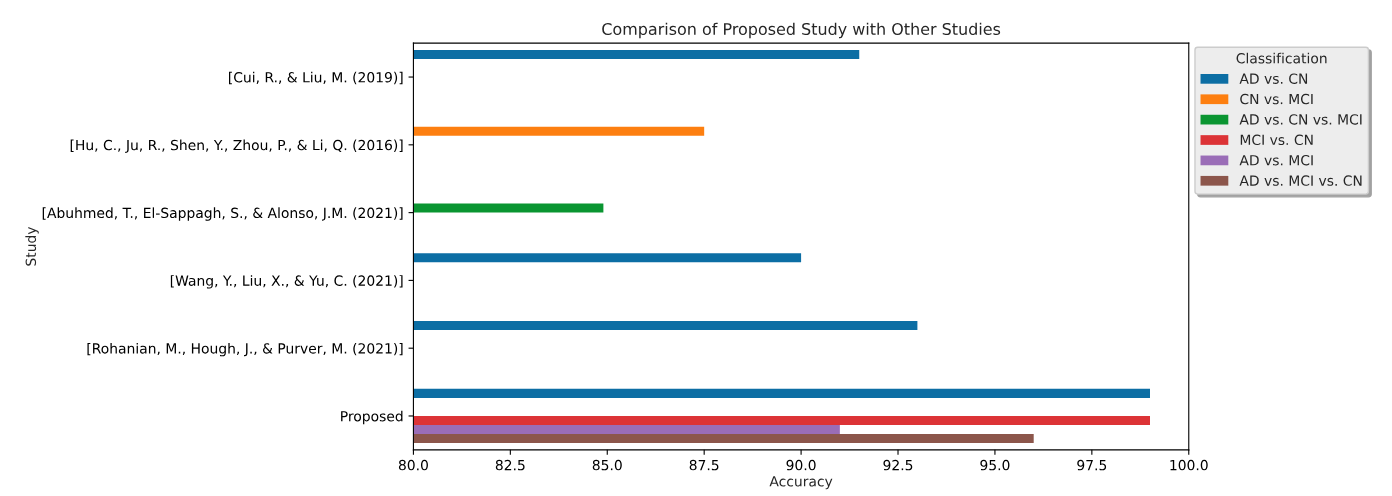 The image size is (1392, 496). I want to click on legend-label: AD vs. CN, so click(1273, 78).